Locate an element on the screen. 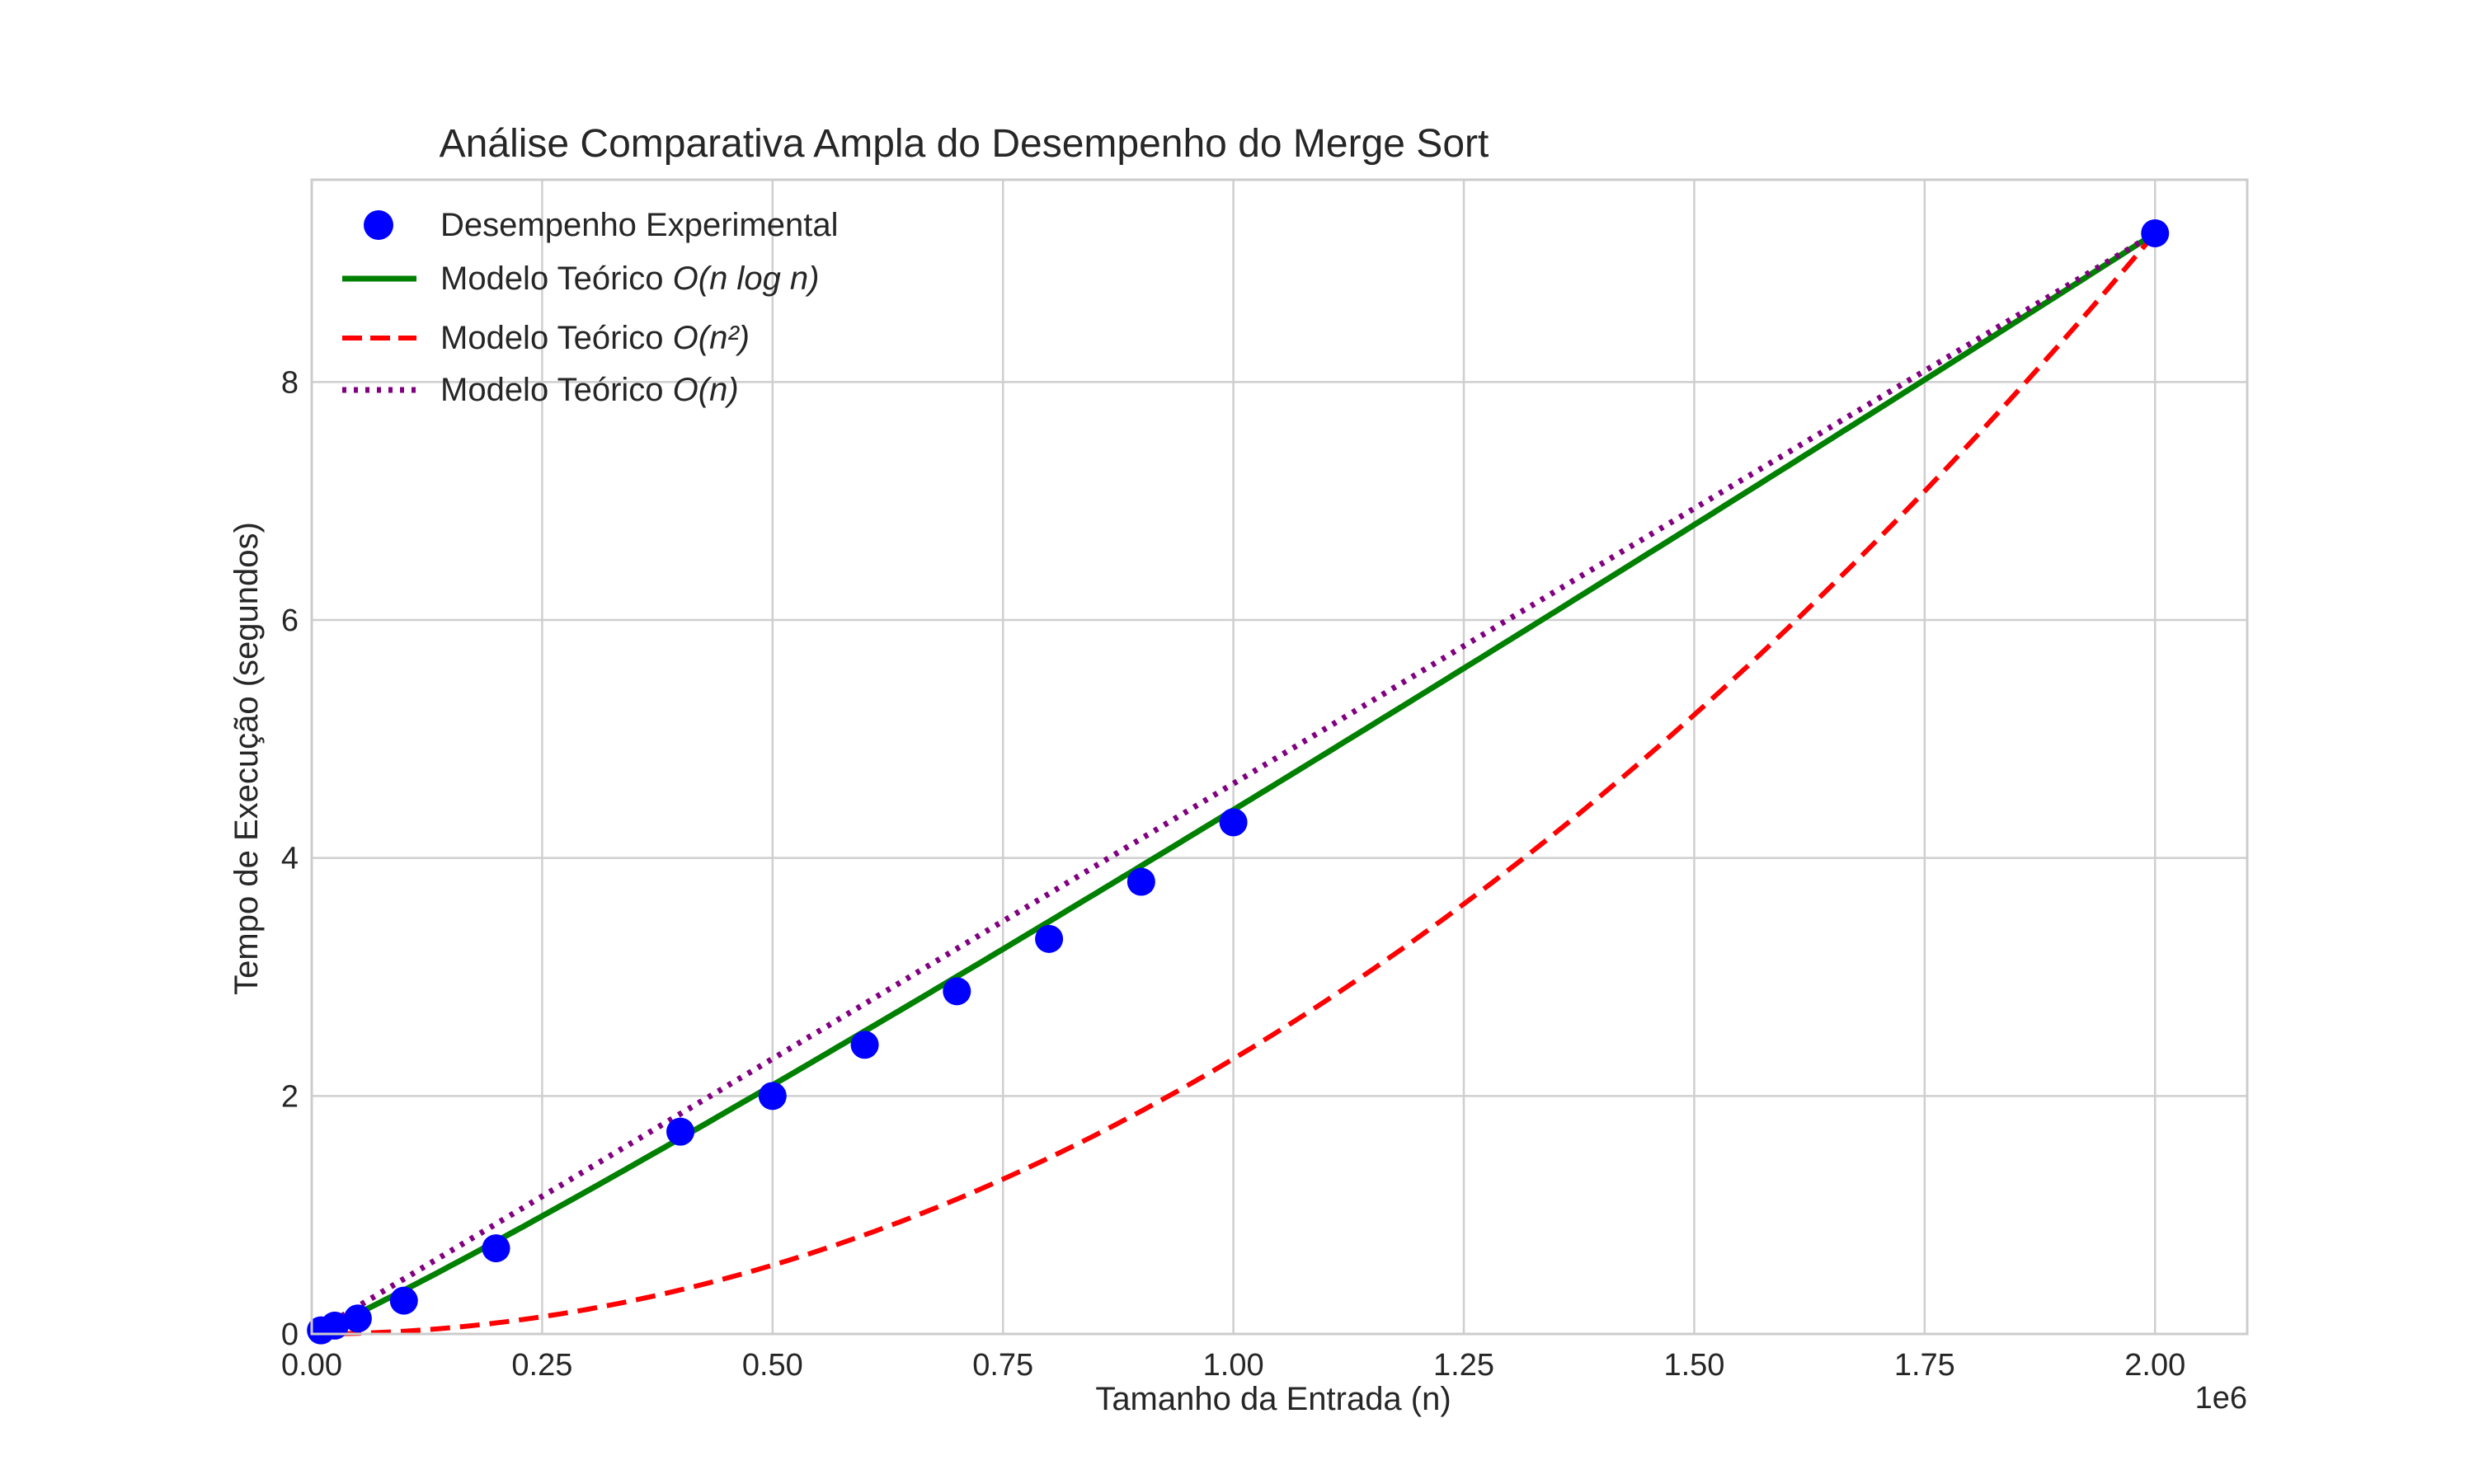  y-tick-label: 4 is located at coordinates (290, 859).